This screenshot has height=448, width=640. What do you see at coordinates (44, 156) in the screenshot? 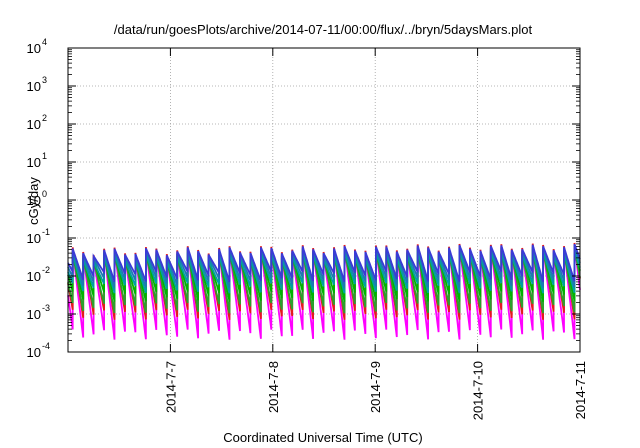
I see `y-tick-label-exponent: 1` at bounding box center [44, 156].